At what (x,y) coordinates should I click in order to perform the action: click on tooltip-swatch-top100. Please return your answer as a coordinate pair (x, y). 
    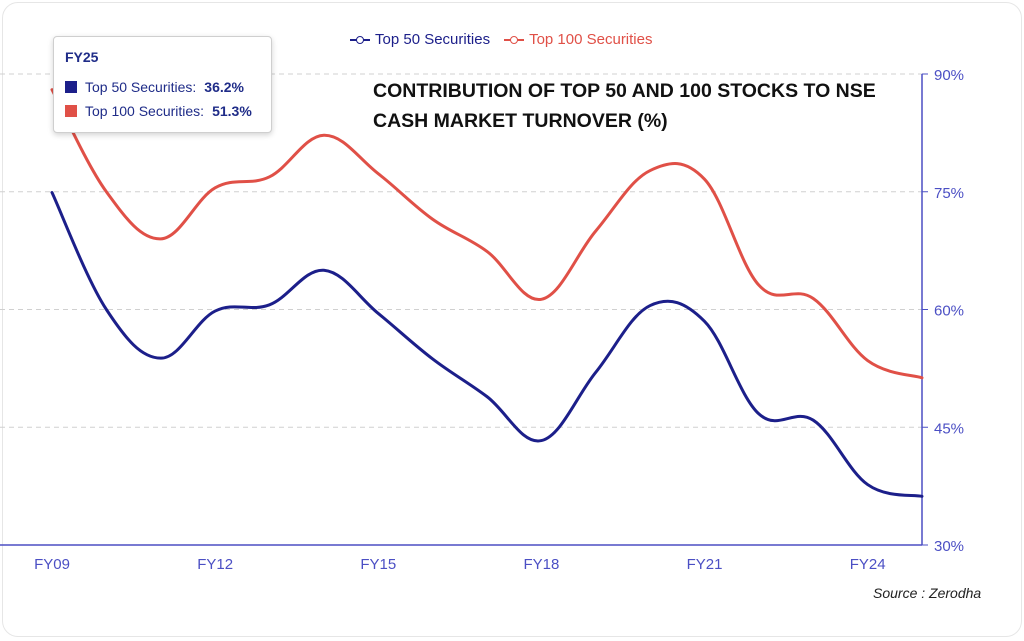
    Looking at the image, I should click on (71, 111).